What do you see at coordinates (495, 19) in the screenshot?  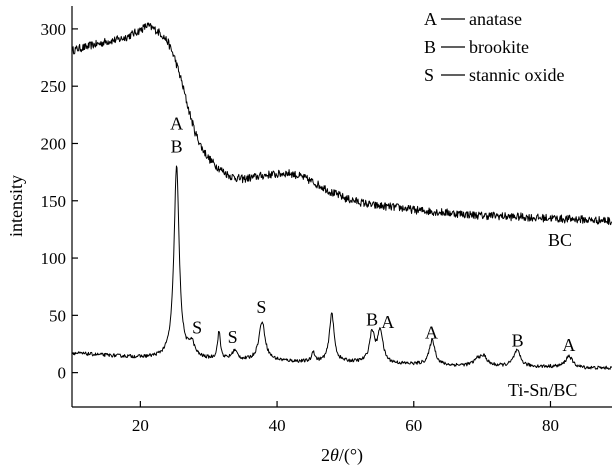 I see `legend-label-anatase: anatase` at bounding box center [495, 19].